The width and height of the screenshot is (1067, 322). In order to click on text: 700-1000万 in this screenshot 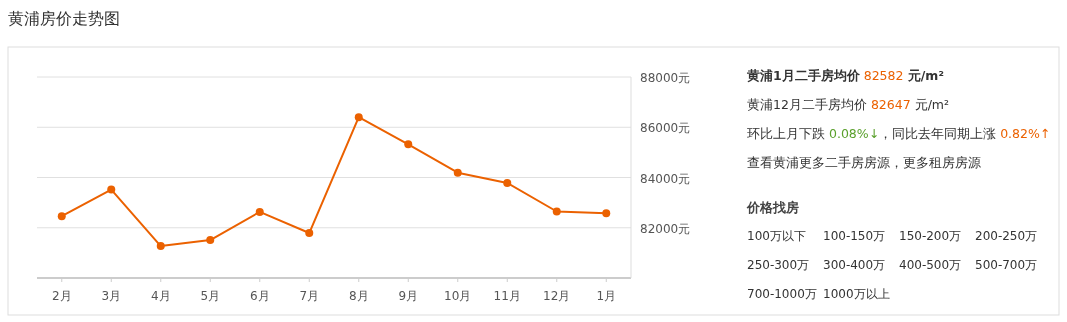, I will do `click(782, 294)`.